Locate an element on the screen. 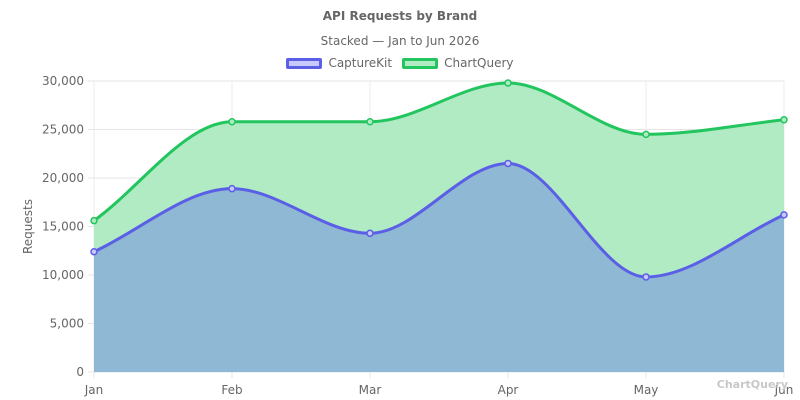 This screenshot has width=800, height=400. legend: CaptureKit ChartQuery is located at coordinates (400, 63).